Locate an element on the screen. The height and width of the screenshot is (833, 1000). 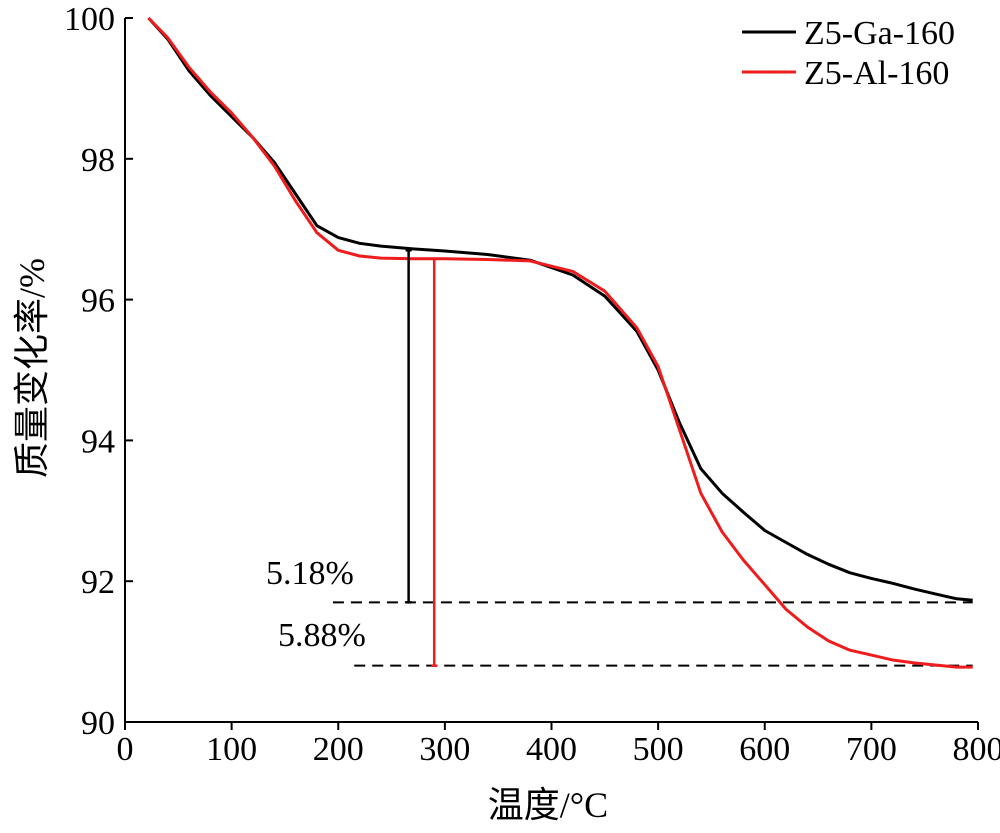
x-tick-label: 200 is located at coordinates (338, 749).